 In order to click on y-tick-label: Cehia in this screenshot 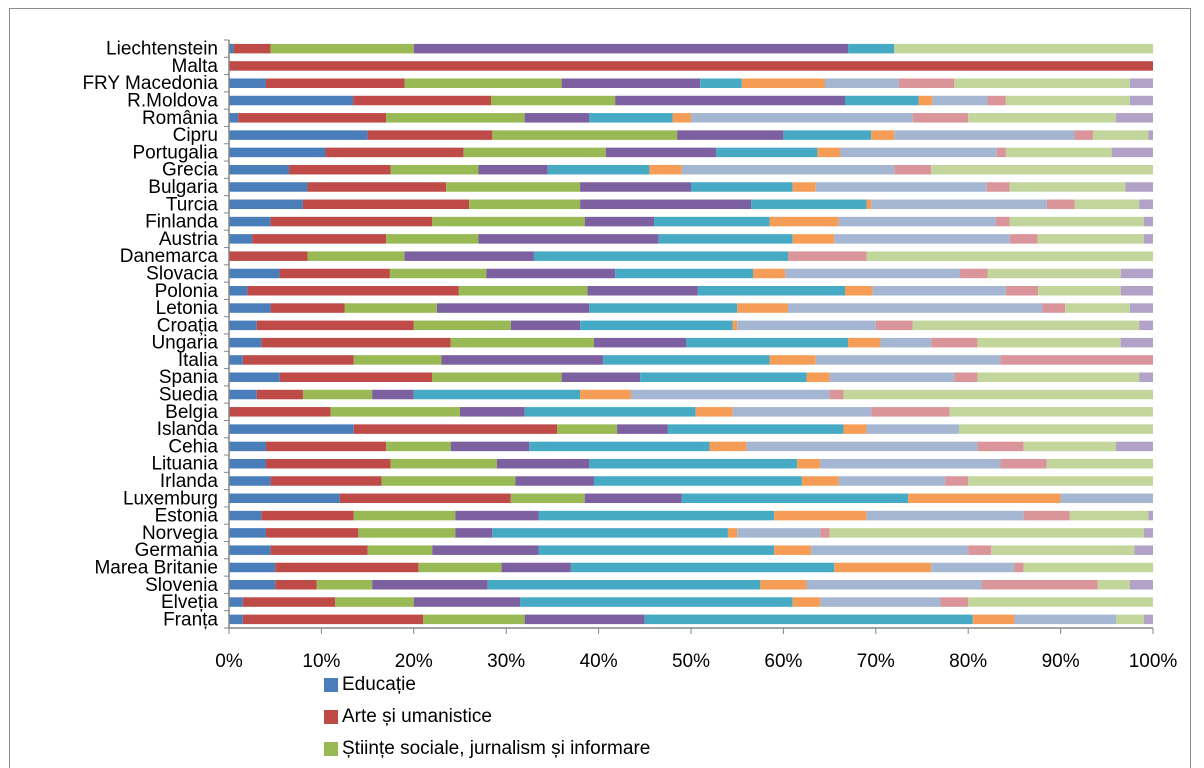, I will do `click(193, 446)`.